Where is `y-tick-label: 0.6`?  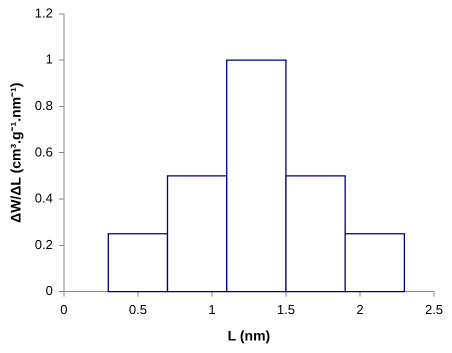 y-tick-label: 0.6 is located at coordinates (43, 152).